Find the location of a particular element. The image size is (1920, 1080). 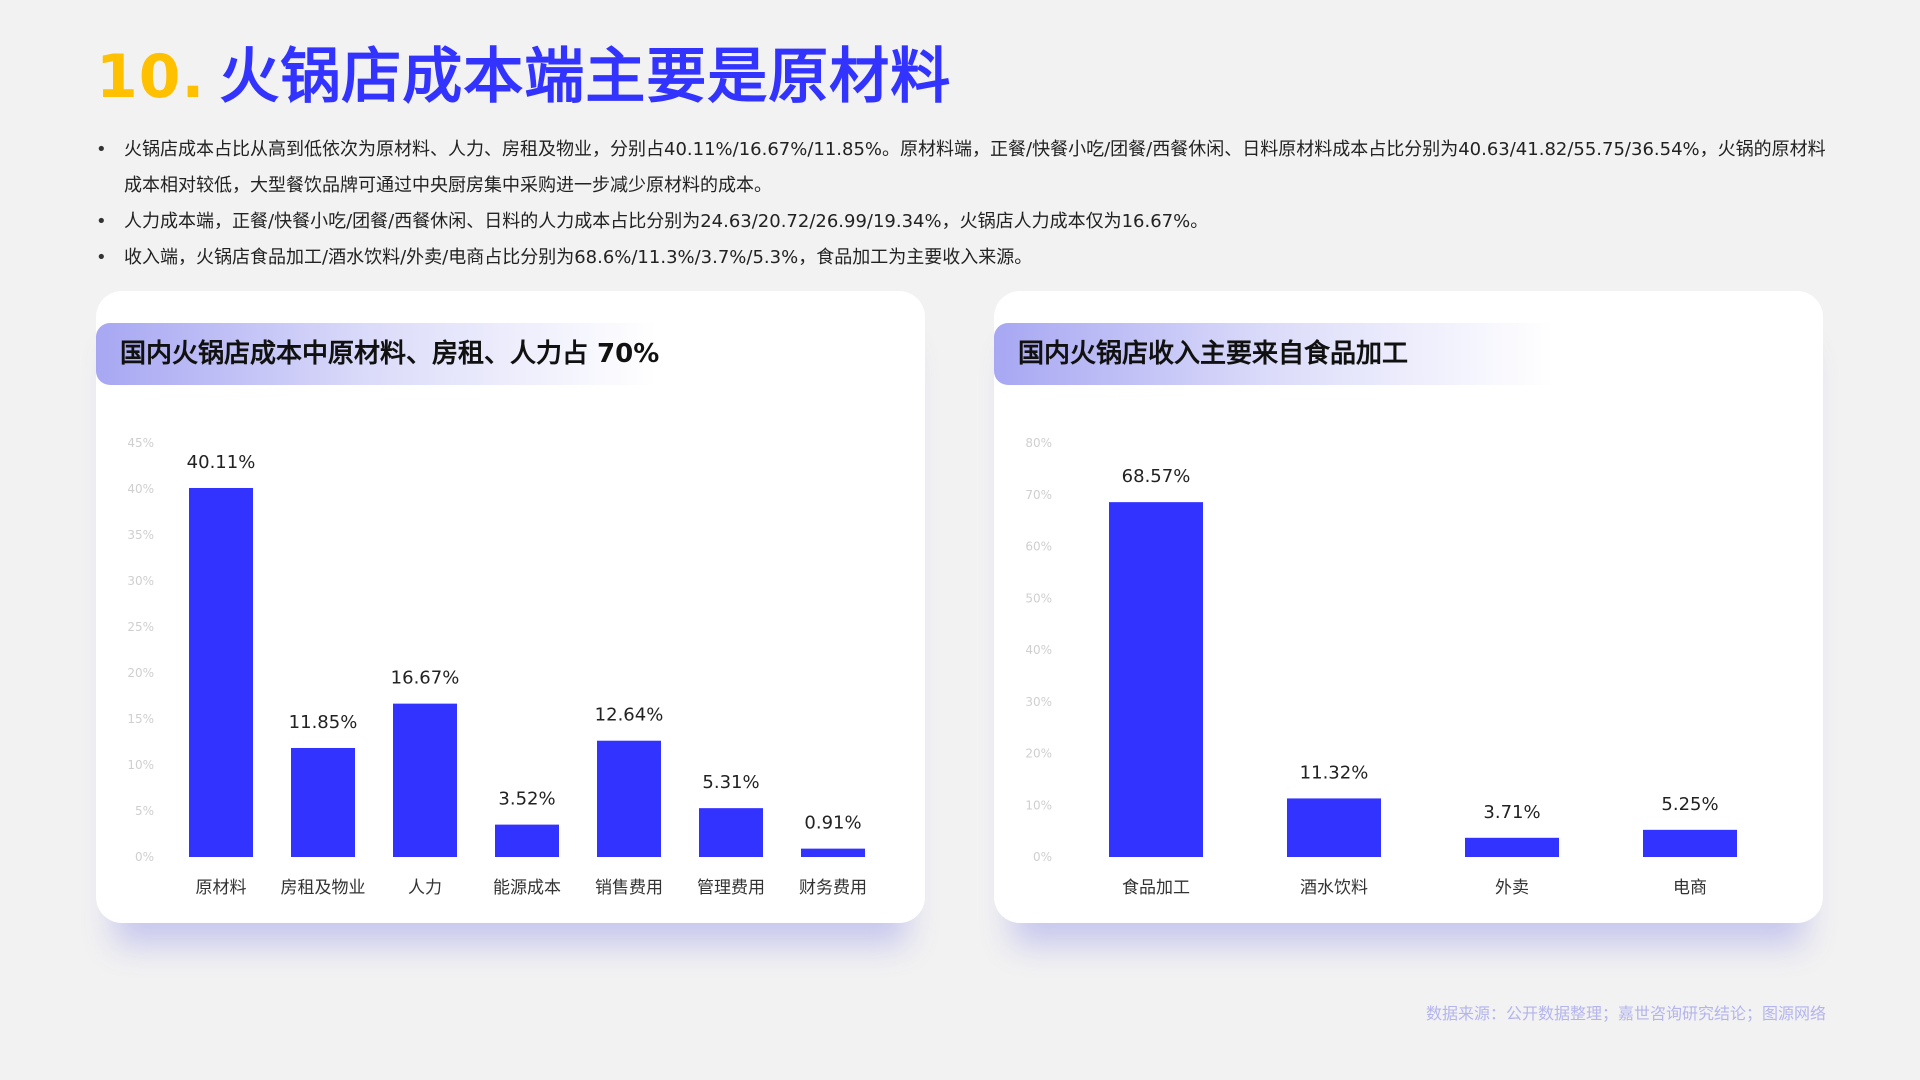

data-label: 5.31% is located at coordinates (730, 782).